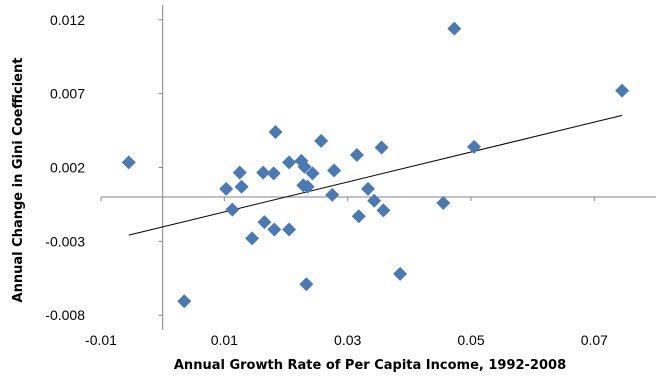  What do you see at coordinates (470, 340) in the screenshot?
I see `x-tick-label: 0.05` at bounding box center [470, 340].